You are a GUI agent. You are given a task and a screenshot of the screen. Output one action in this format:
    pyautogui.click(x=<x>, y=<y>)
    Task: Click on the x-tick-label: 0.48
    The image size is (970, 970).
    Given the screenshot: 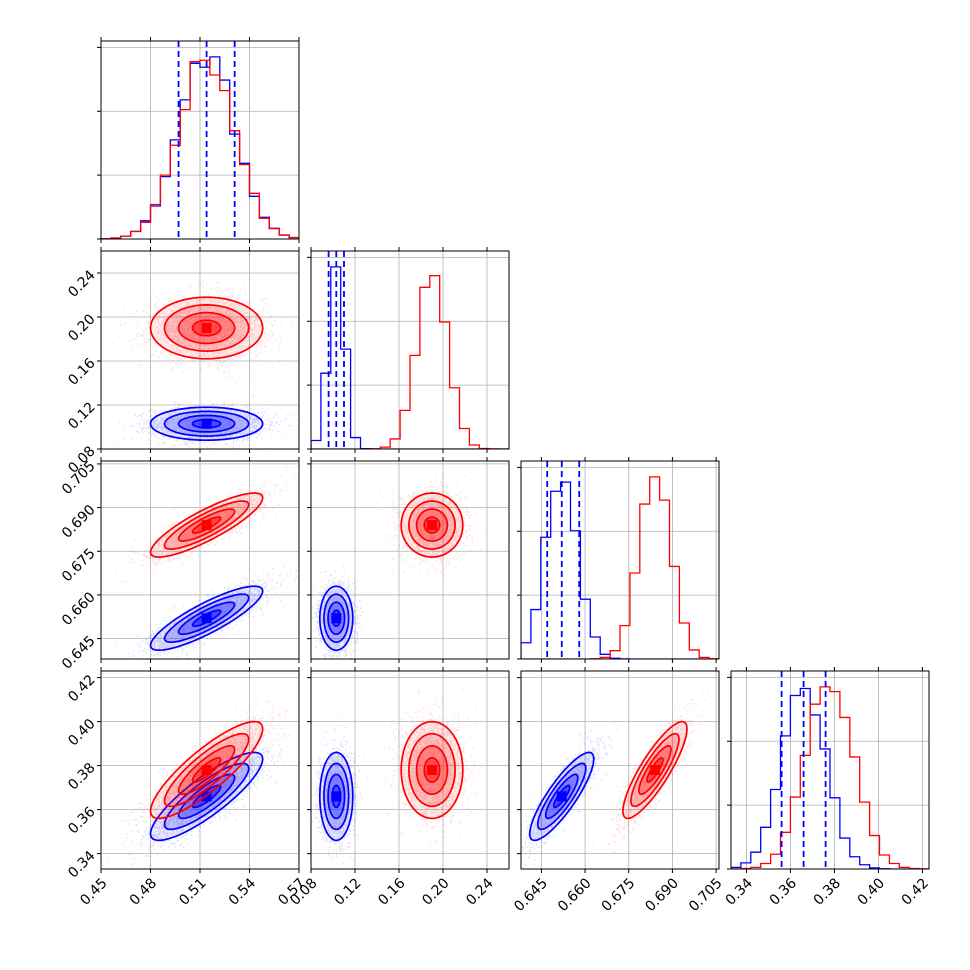 What is the action you would take?
    pyautogui.click(x=143, y=891)
    